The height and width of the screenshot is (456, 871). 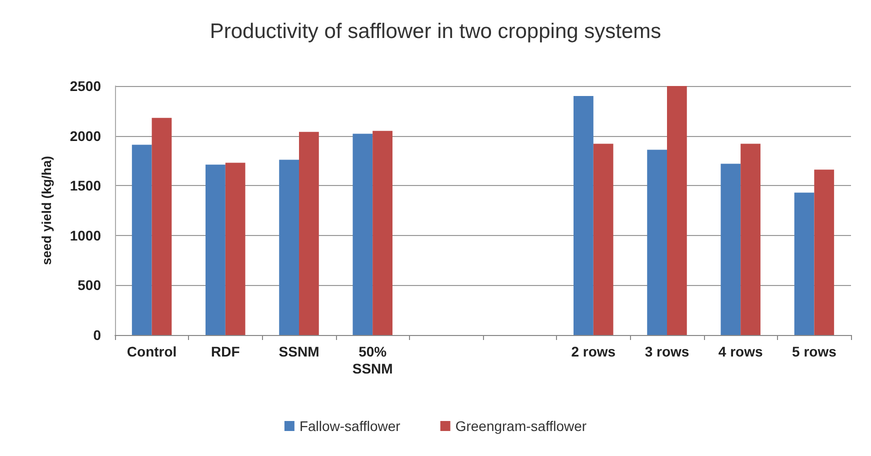 What do you see at coordinates (593, 352) in the screenshot?
I see `x-tick-label: 2 rows` at bounding box center [593, 352].